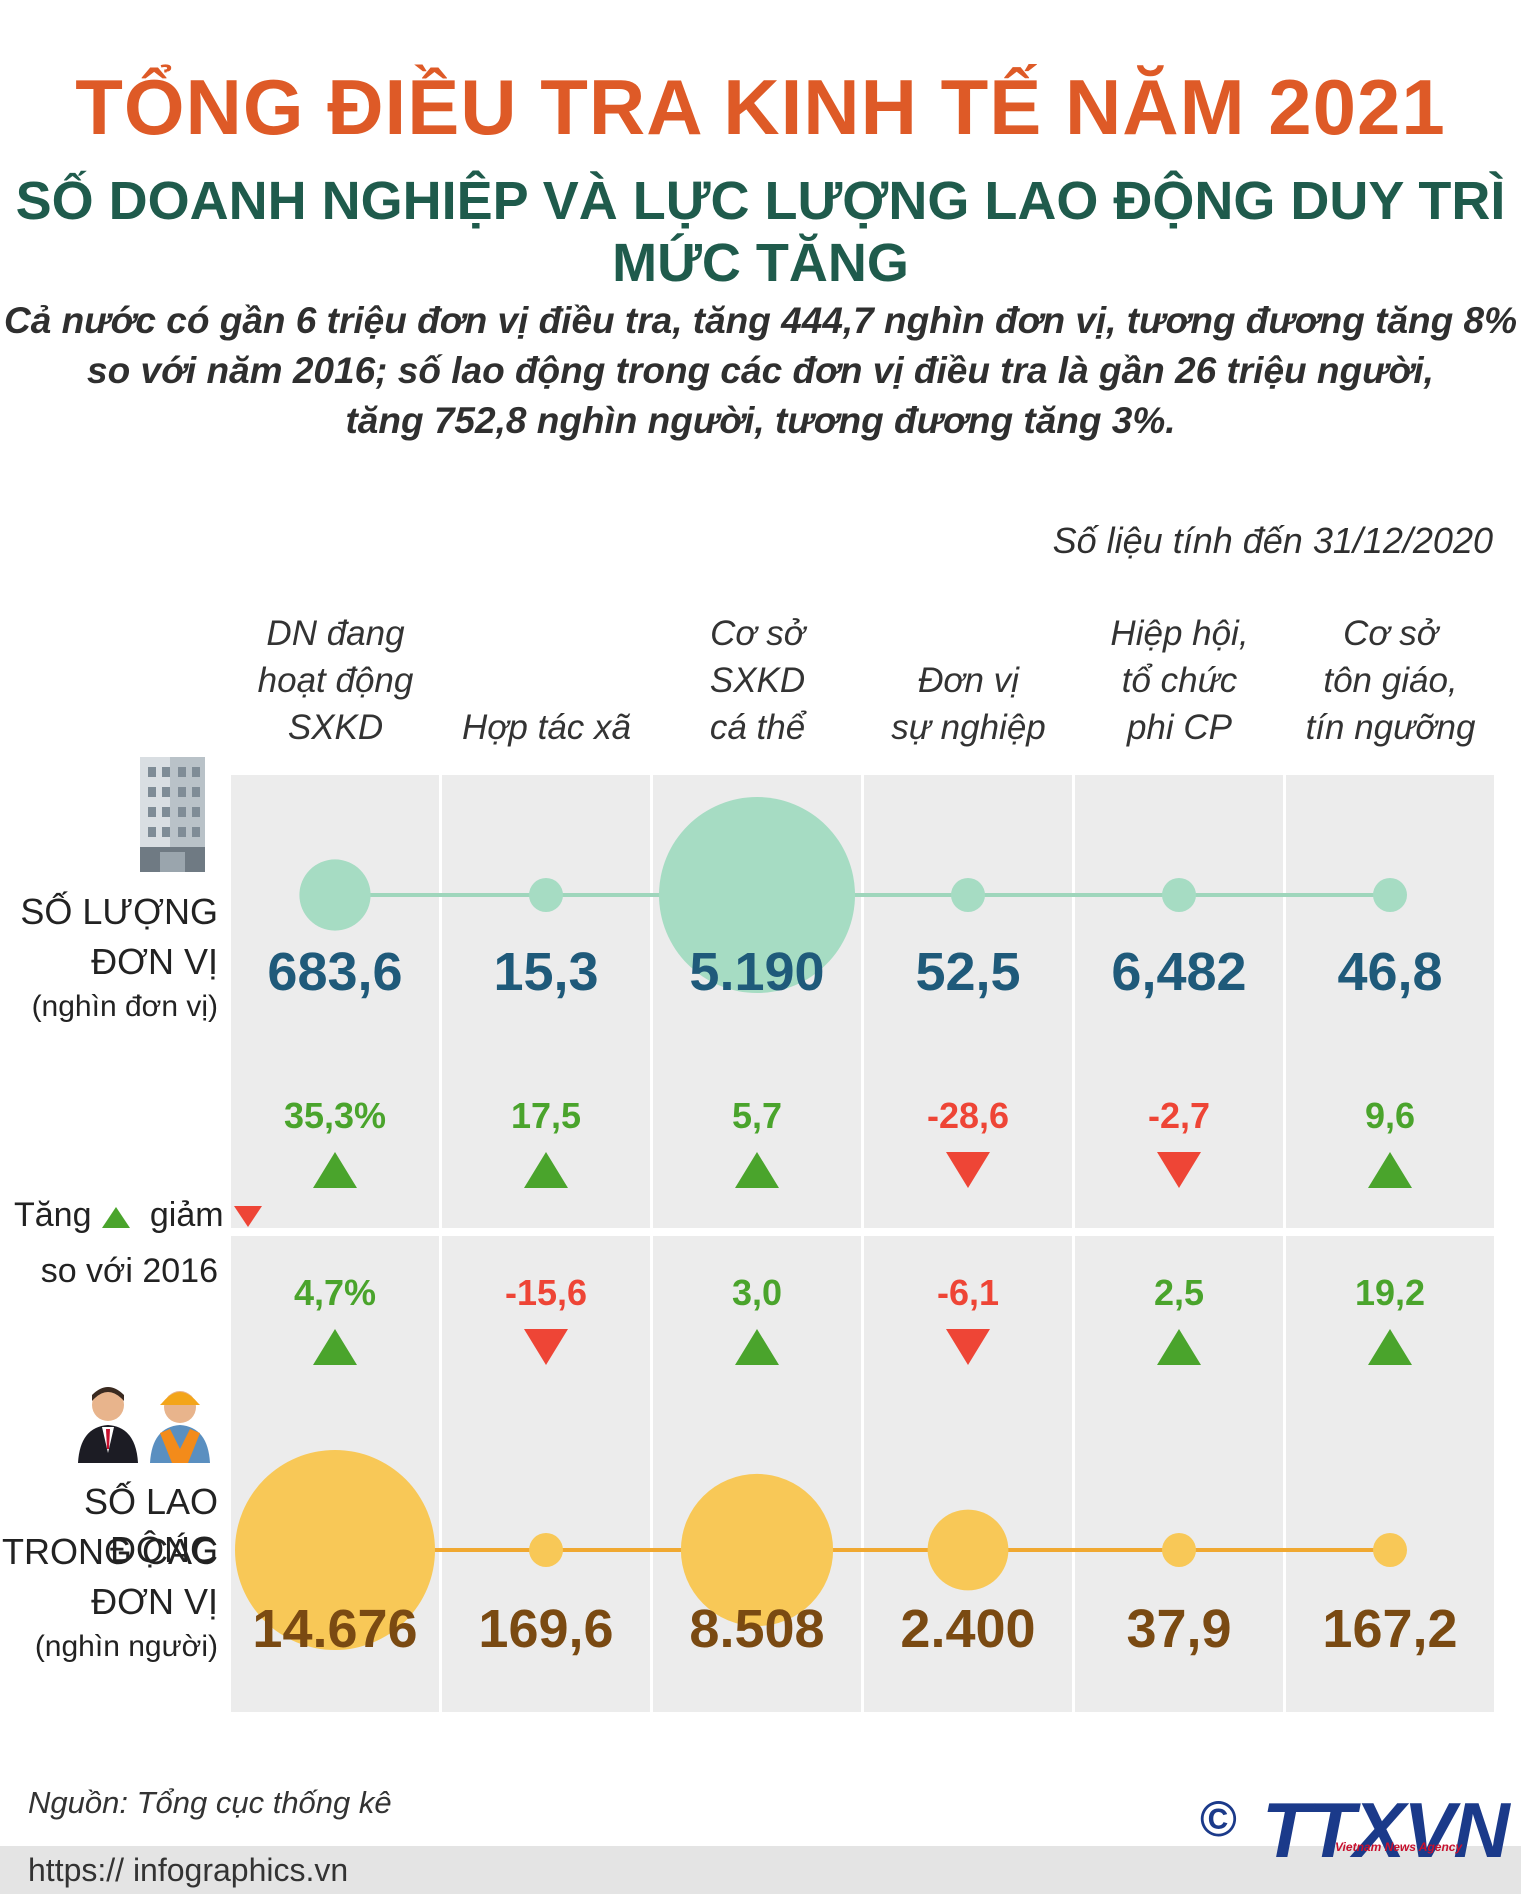  What do you see at coordinates (968, 972) in the screenshot?
I see `units-value-label: 52,5` at bounding box center [968, 972].